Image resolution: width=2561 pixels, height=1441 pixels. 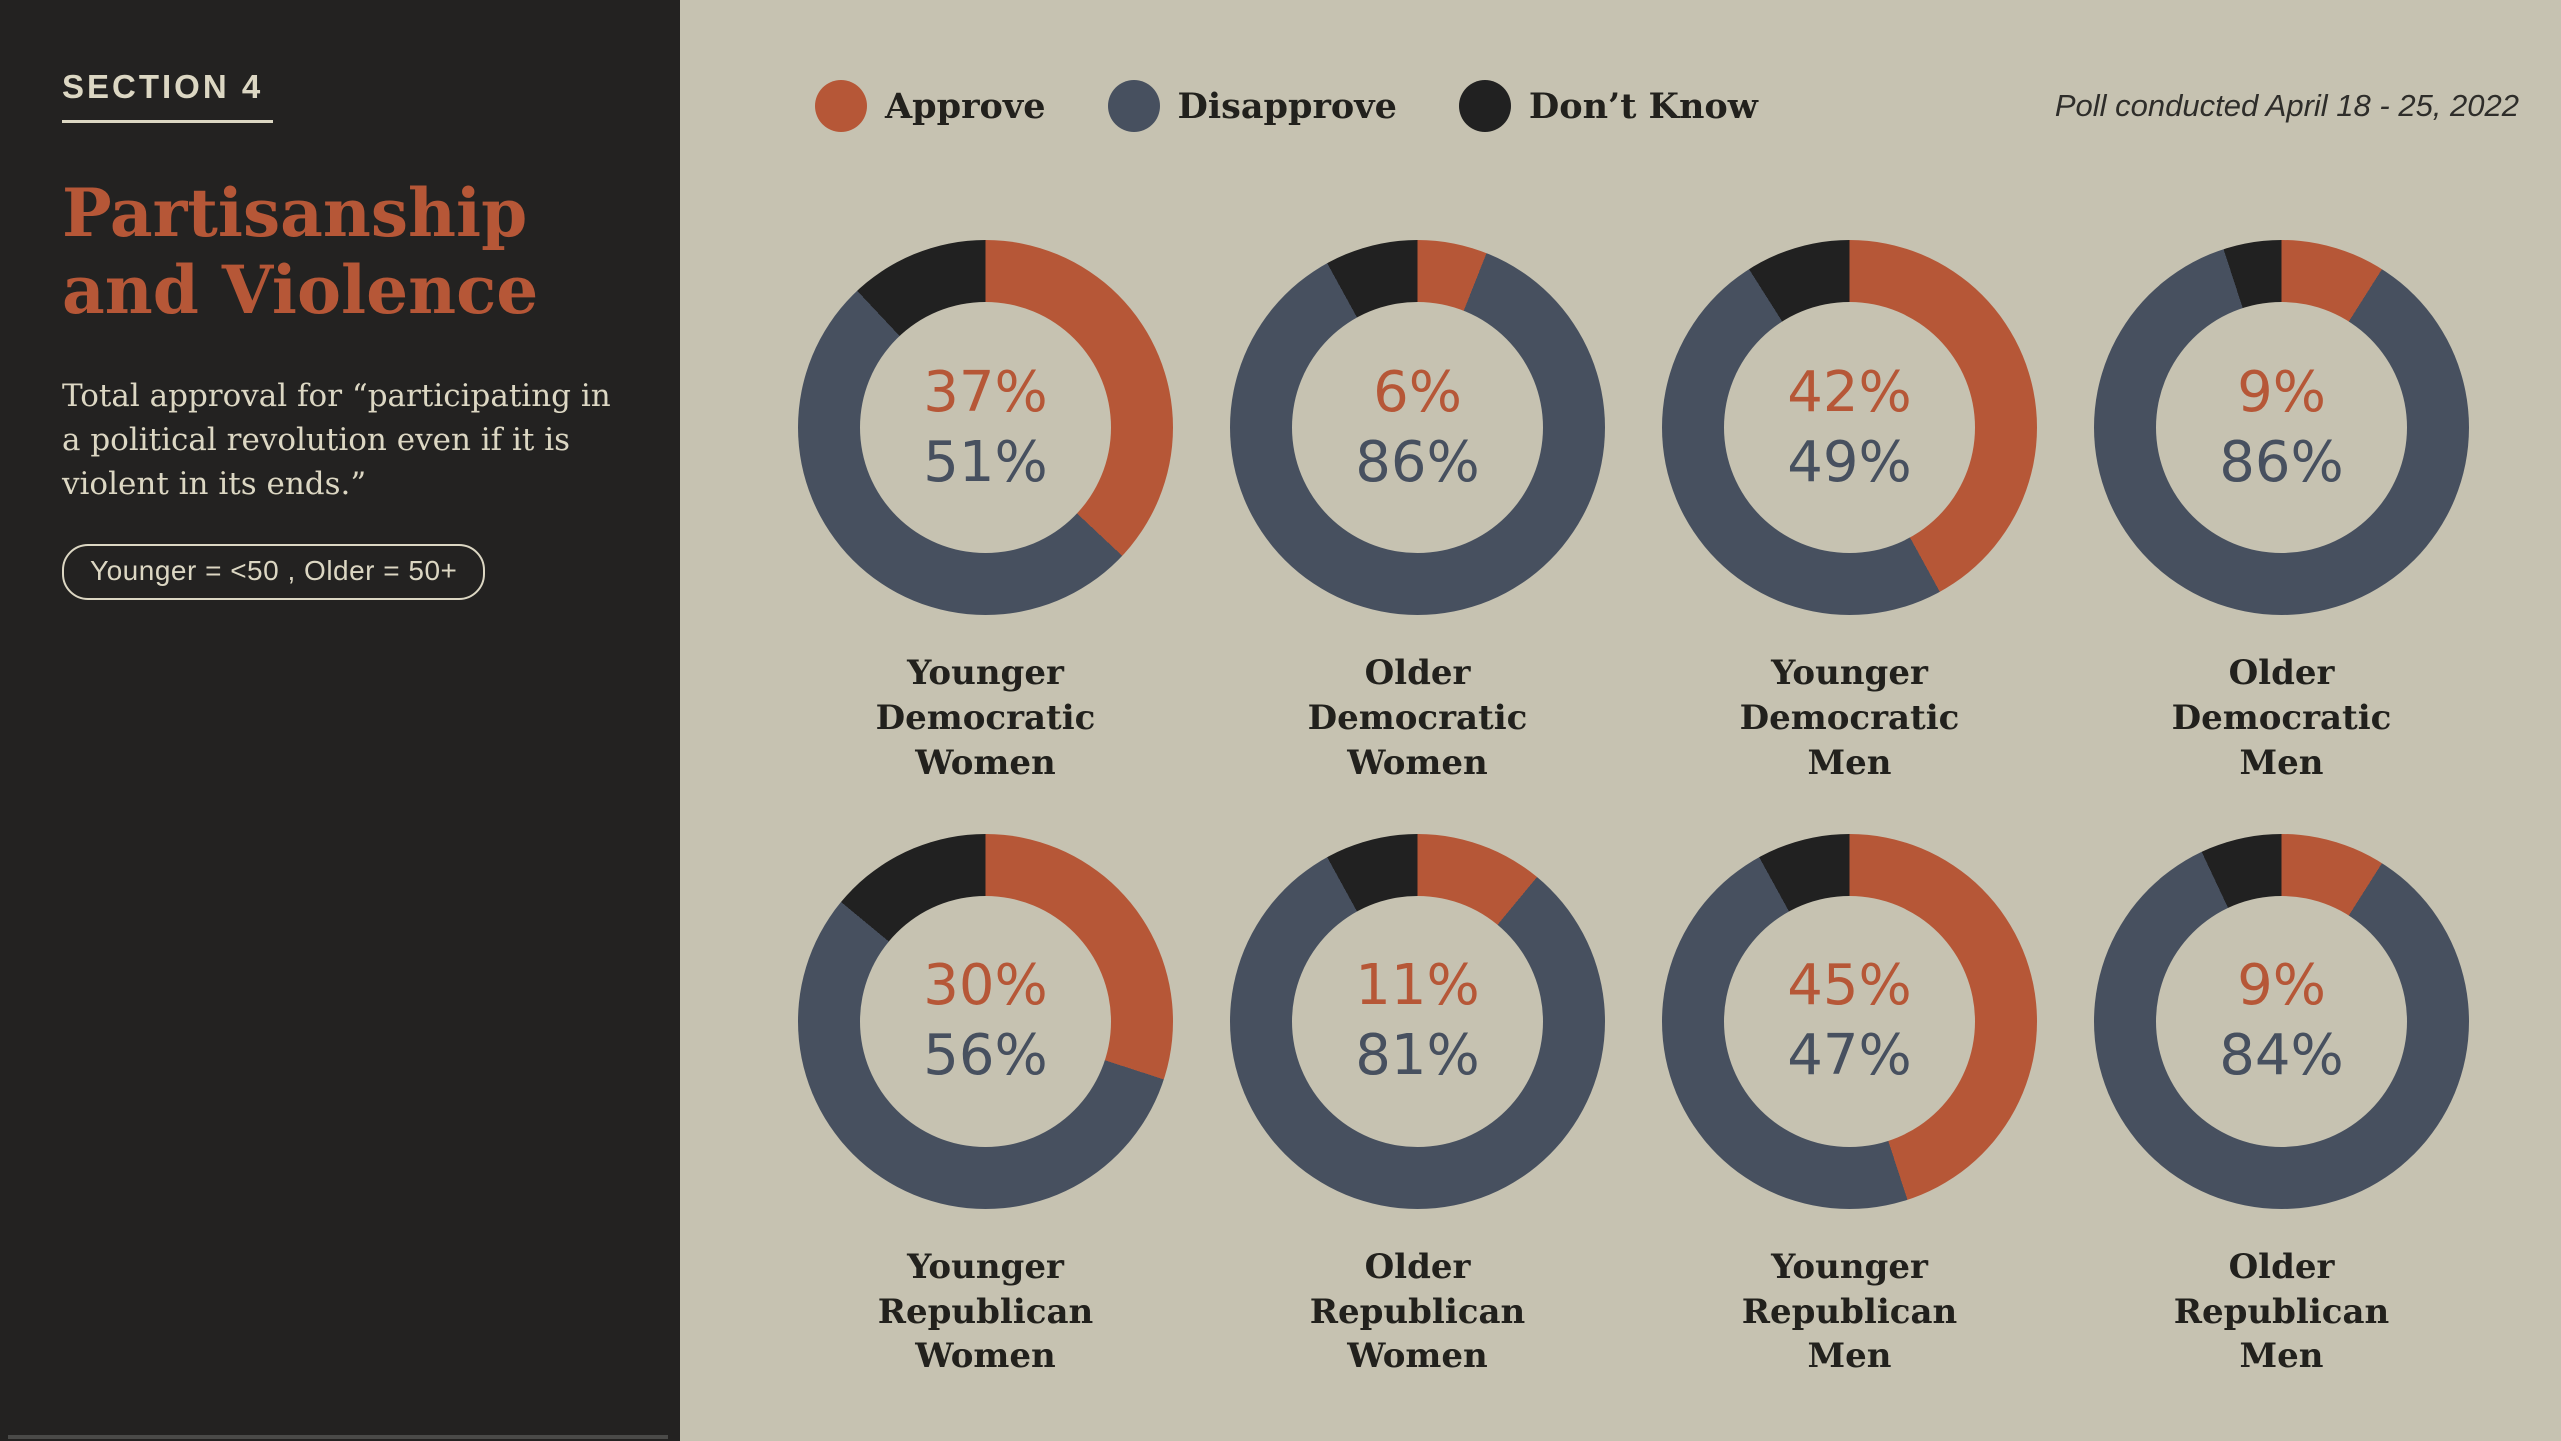 I want to click on donut-ring: 45% 47%, so click(x=1849, y=1021).